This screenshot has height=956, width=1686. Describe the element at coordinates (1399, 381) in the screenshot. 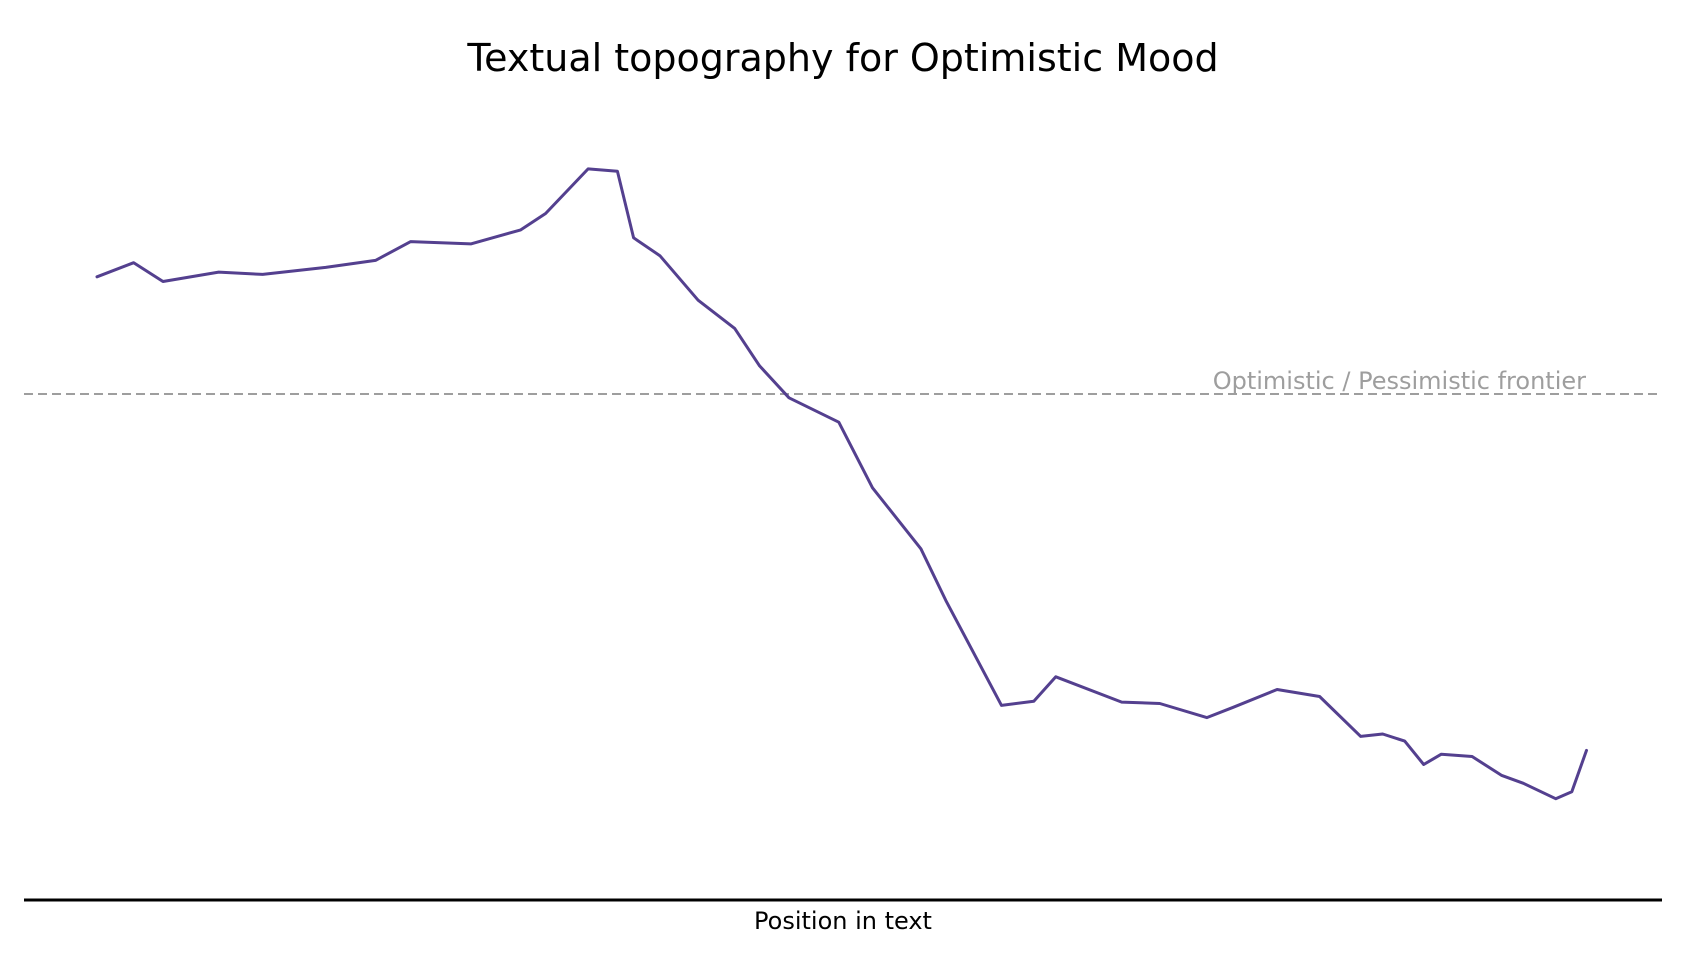

I see `threshold-label: Optimistic / Pessimistic frontier` at that location.